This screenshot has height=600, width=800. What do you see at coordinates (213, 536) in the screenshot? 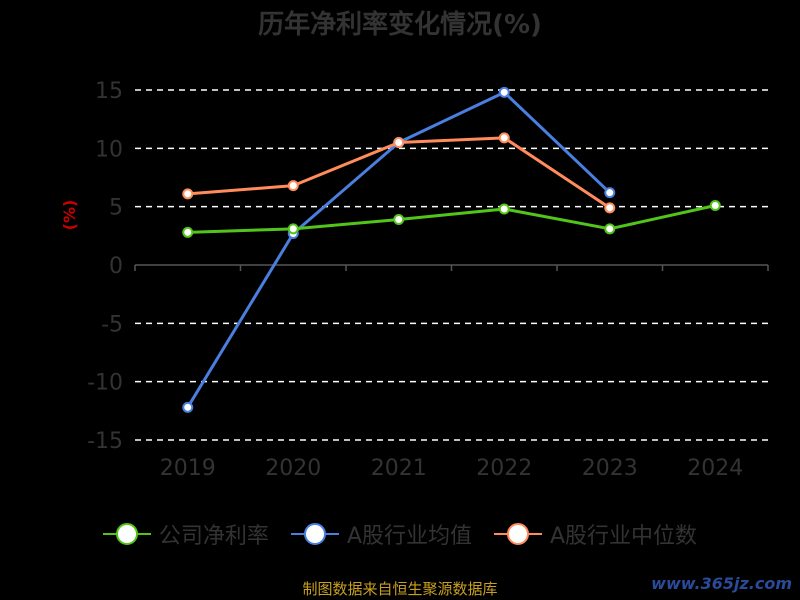
I see `legend-label: 公司净利率` at bounding box center [213, 536].